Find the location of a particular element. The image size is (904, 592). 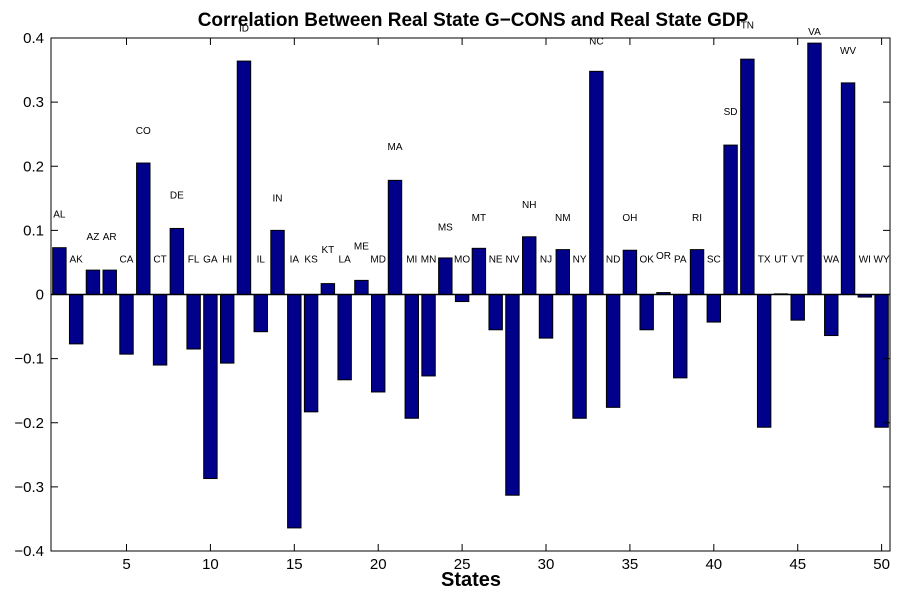

state-label-ok: OK is located at coordinates (646, 259).